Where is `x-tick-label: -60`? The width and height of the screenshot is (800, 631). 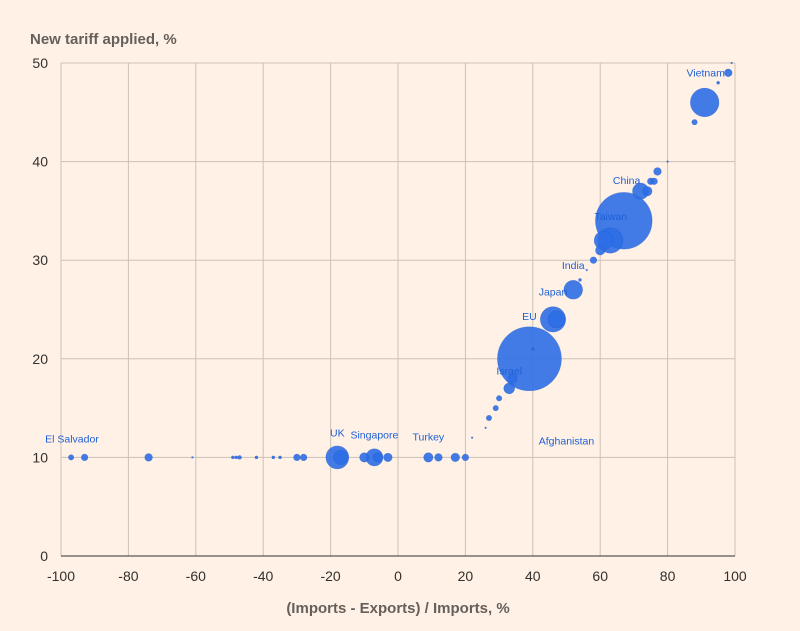
x-tick-label: -60 is located at coordinates (196, 576).